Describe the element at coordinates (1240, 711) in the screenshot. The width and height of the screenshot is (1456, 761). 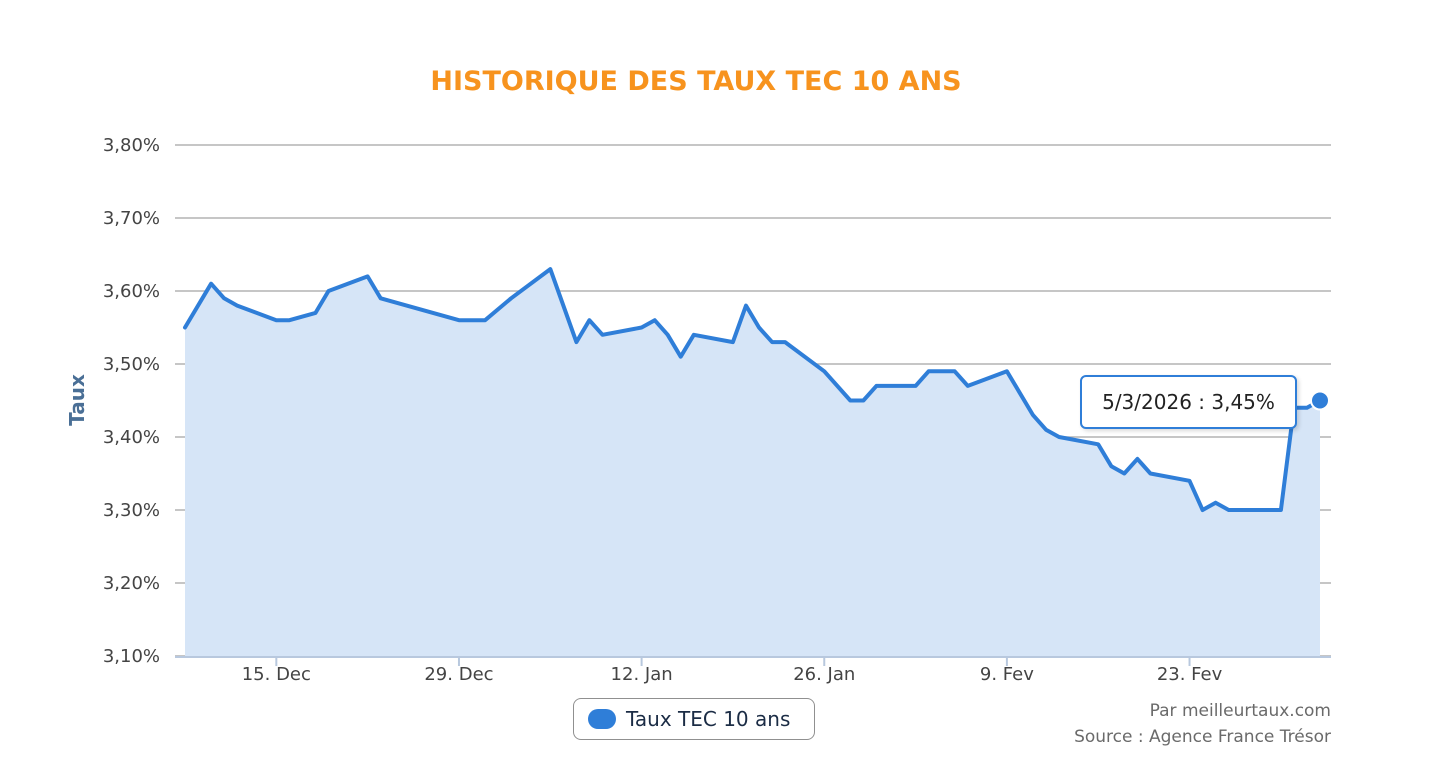
I see `credit-line-author: Par meilleurtaux.com` at that location.